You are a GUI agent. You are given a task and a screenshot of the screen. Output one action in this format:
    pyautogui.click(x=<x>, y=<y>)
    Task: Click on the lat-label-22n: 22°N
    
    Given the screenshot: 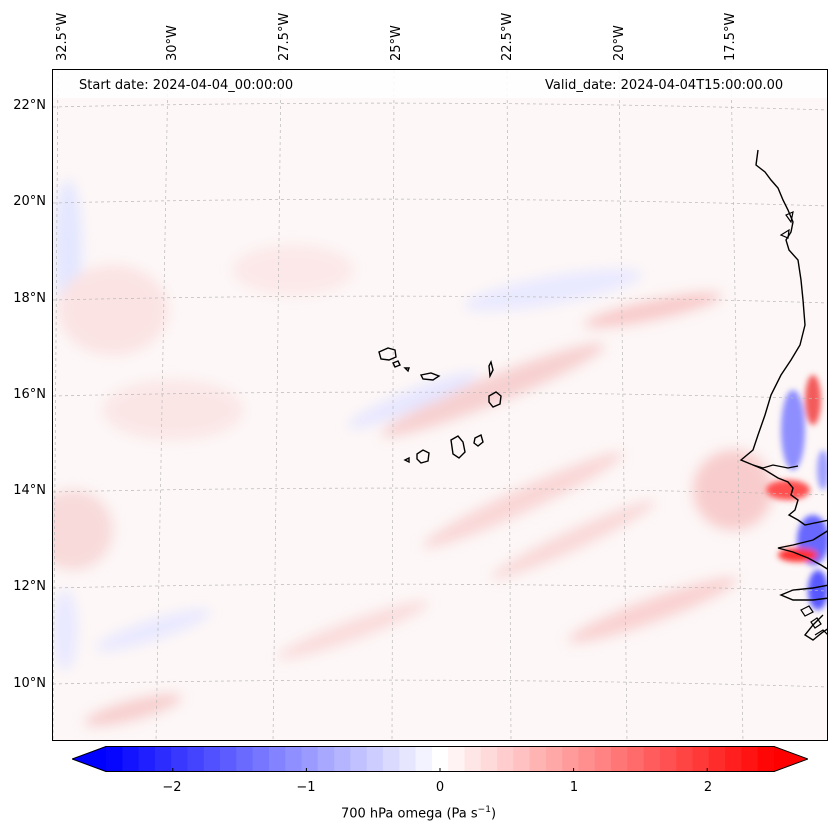 What is the action you would take?
    pyautogui.click(x=29, y=105)
    